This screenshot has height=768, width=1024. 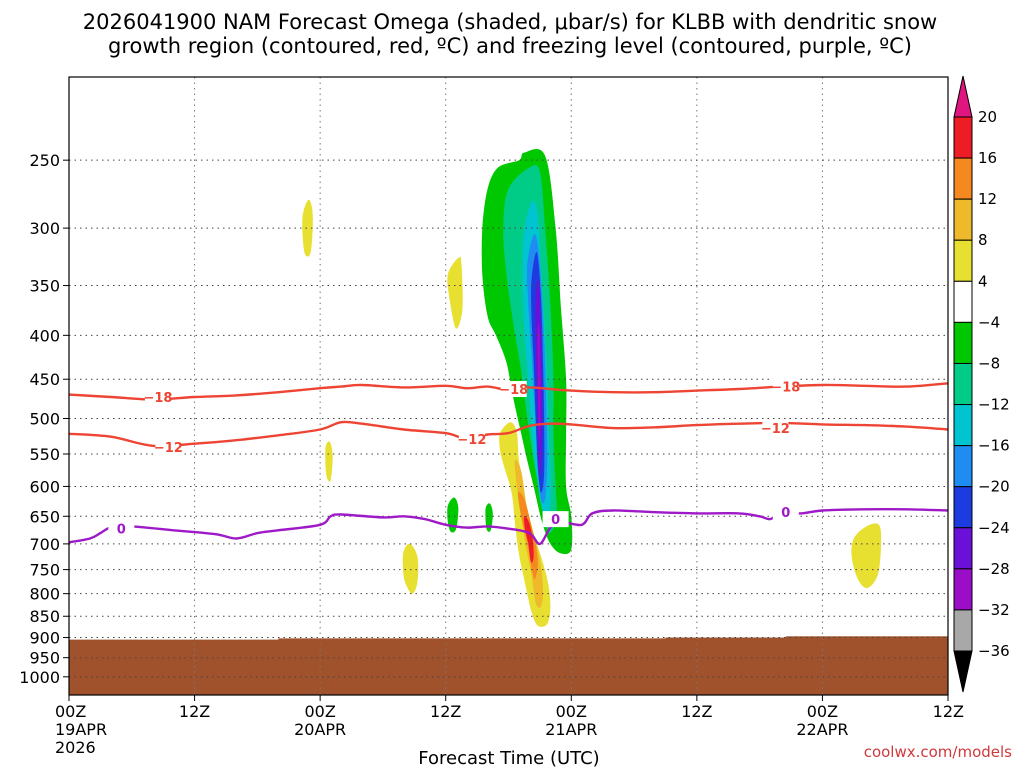 What do you see at coordinates (44, 516) in the screenshot?
I see `y-tick-label: 650` at bounding box center [44, 516].